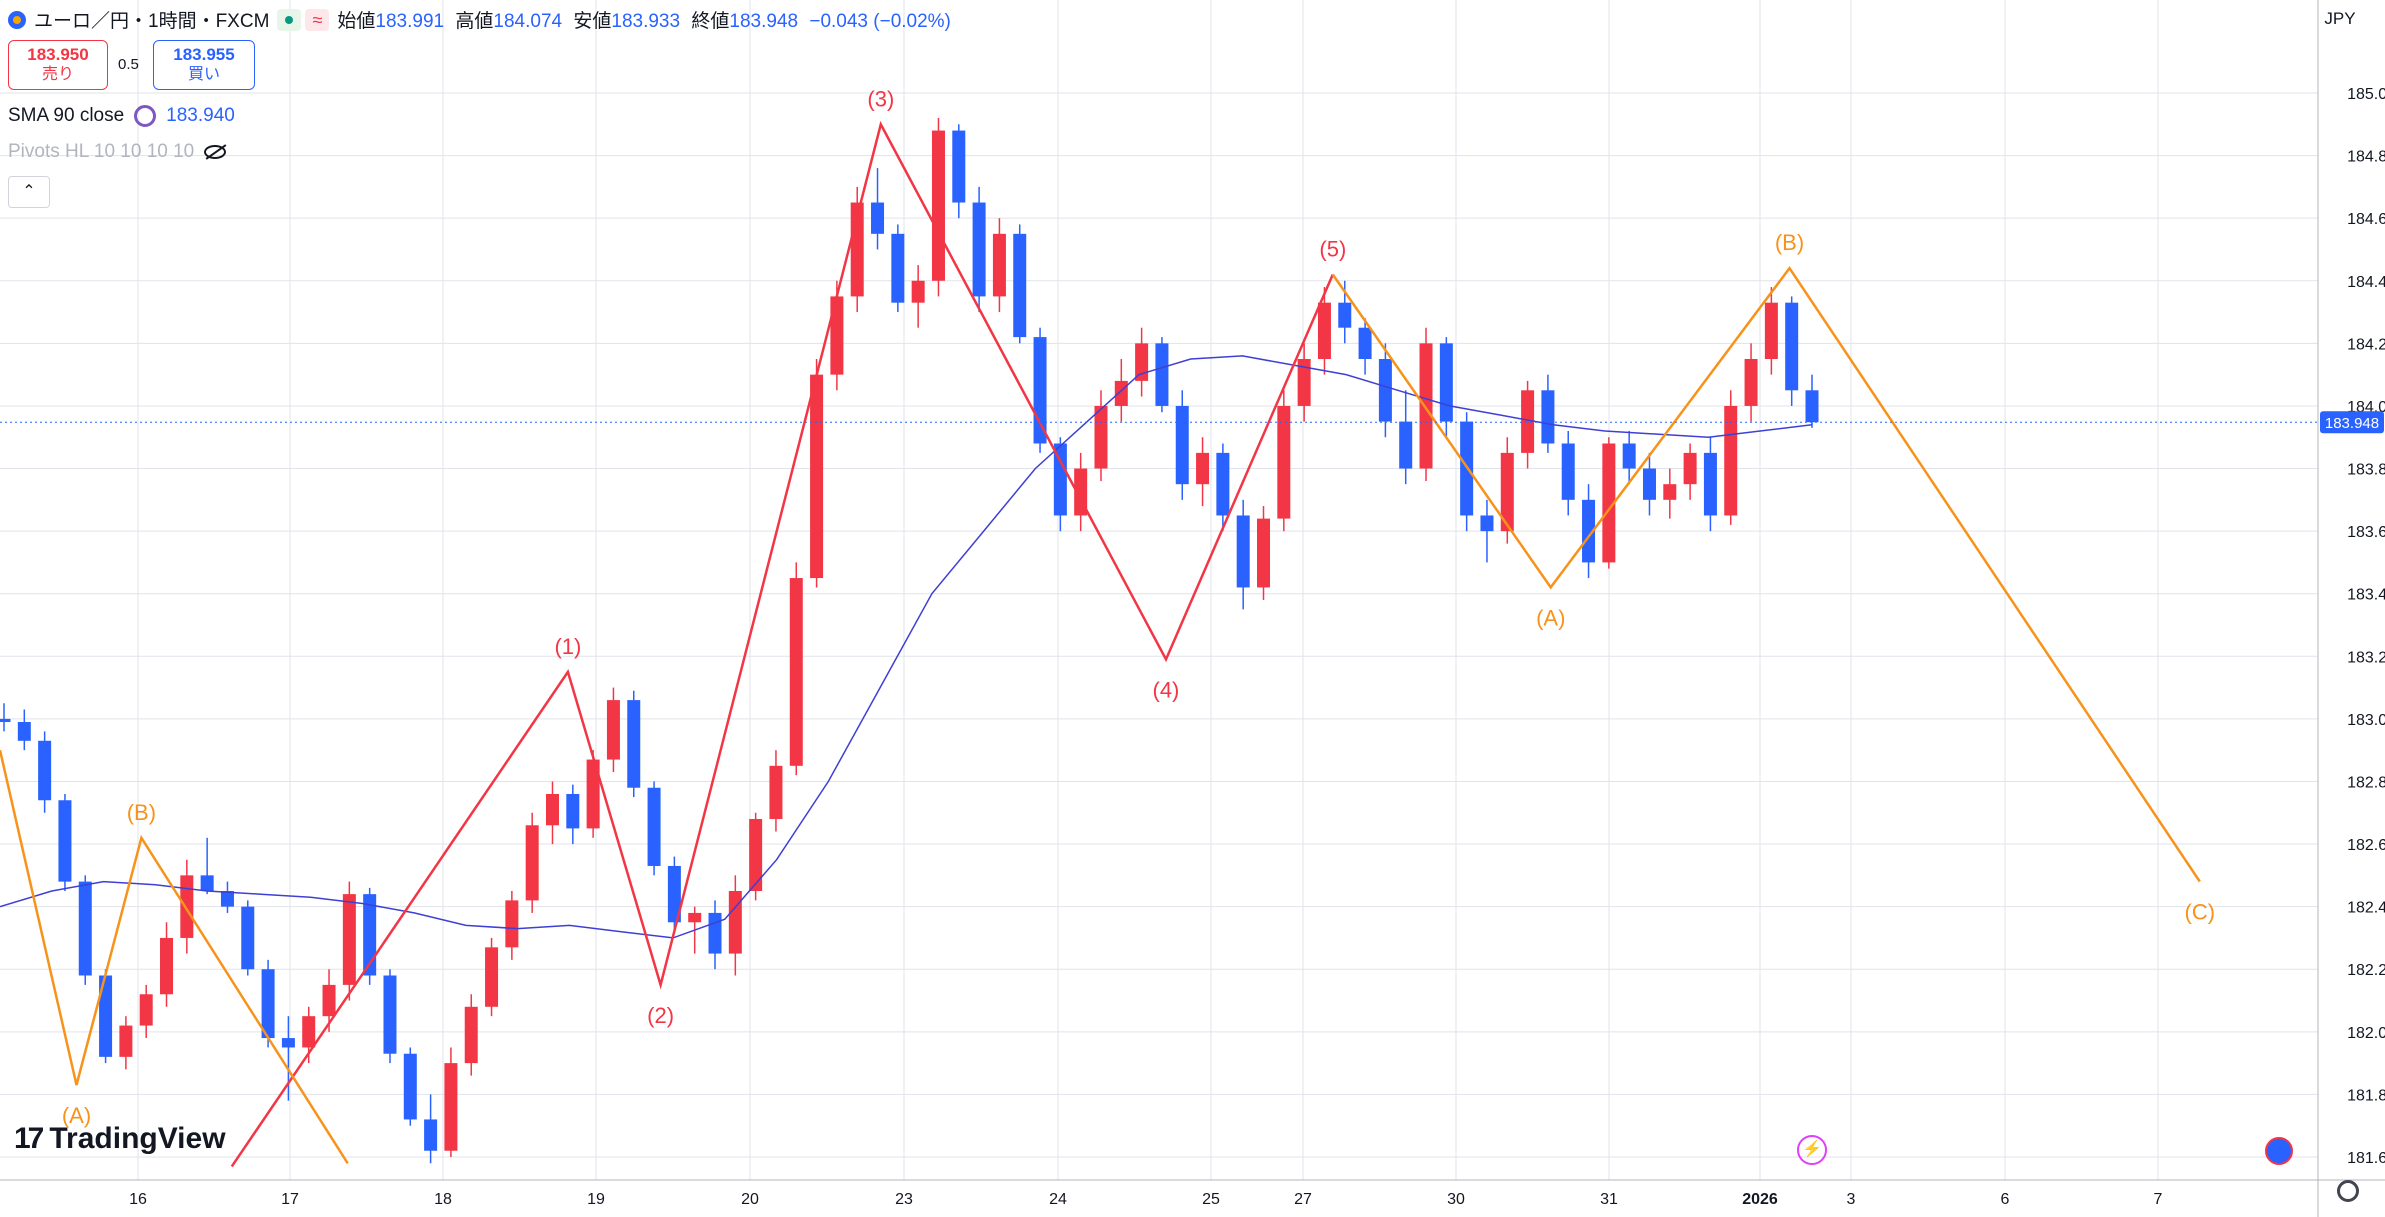 Image resolution: width=2385 pixels, height=1217 pixels. Describe the element at coordinates (2366, 1095) in the screenshot. I see `y-tick-label: 181.800` at that location.